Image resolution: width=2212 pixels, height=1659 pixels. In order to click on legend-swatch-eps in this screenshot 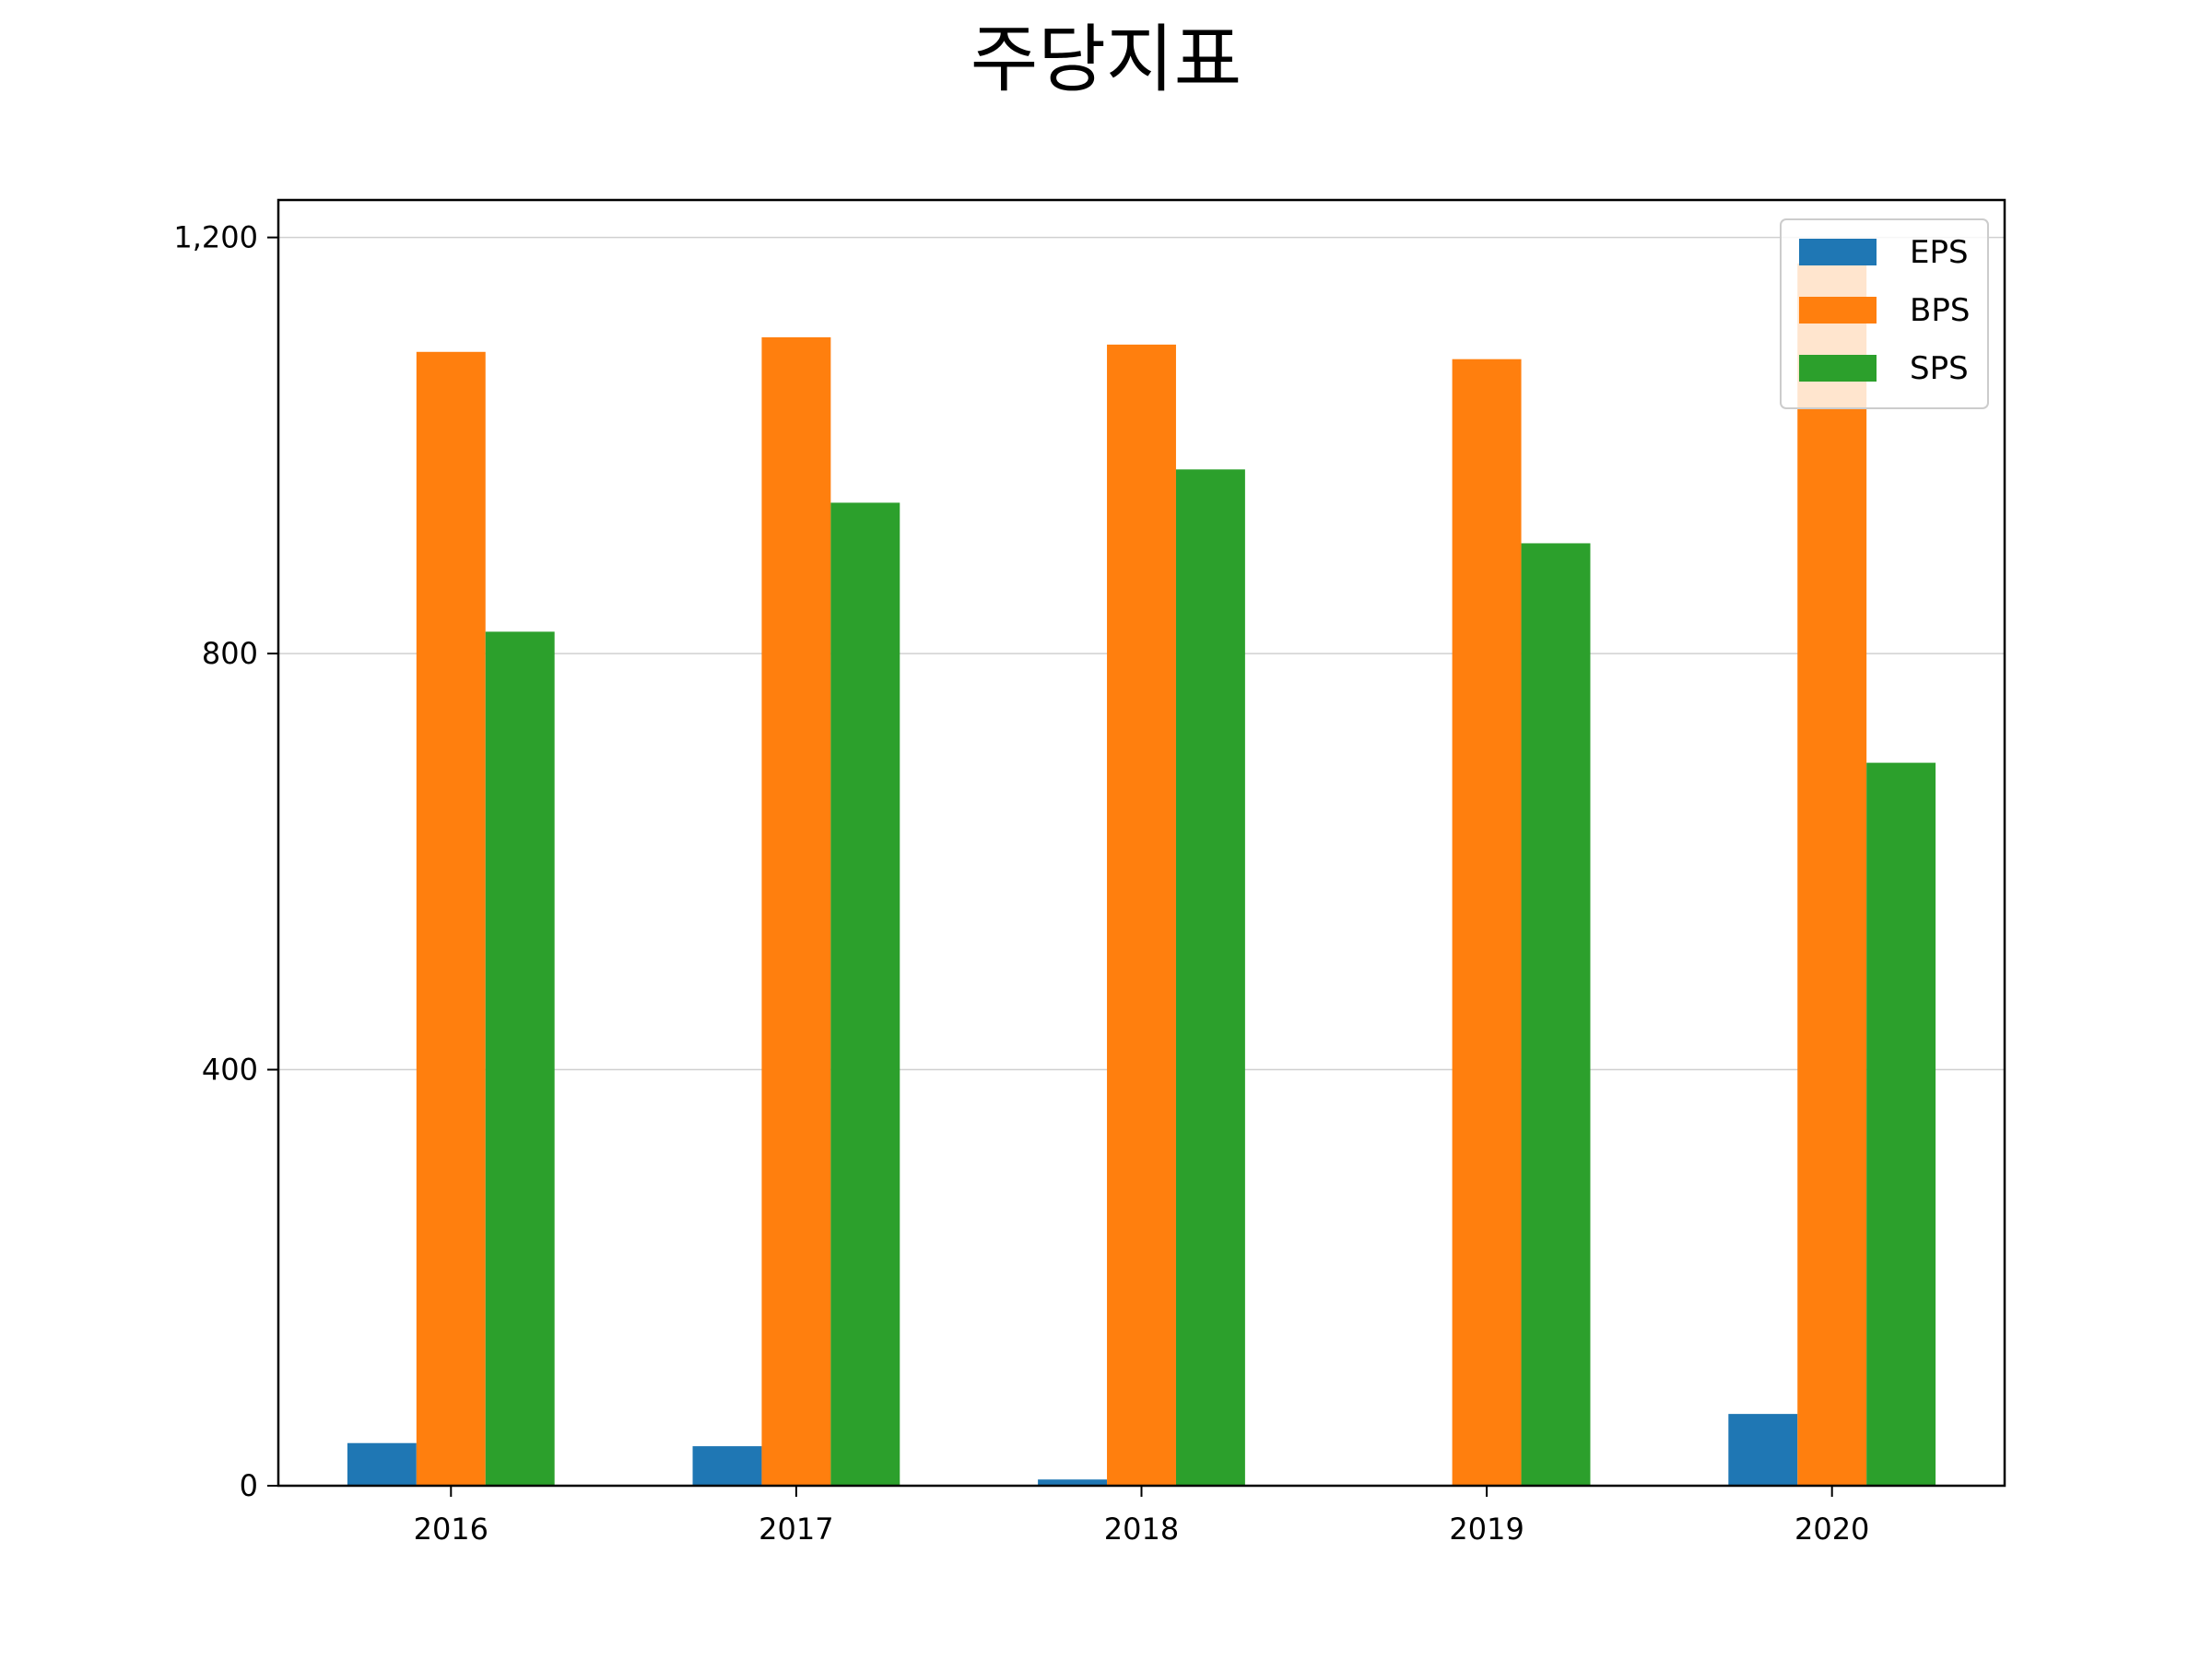, I will do `click(1838, 252)`.